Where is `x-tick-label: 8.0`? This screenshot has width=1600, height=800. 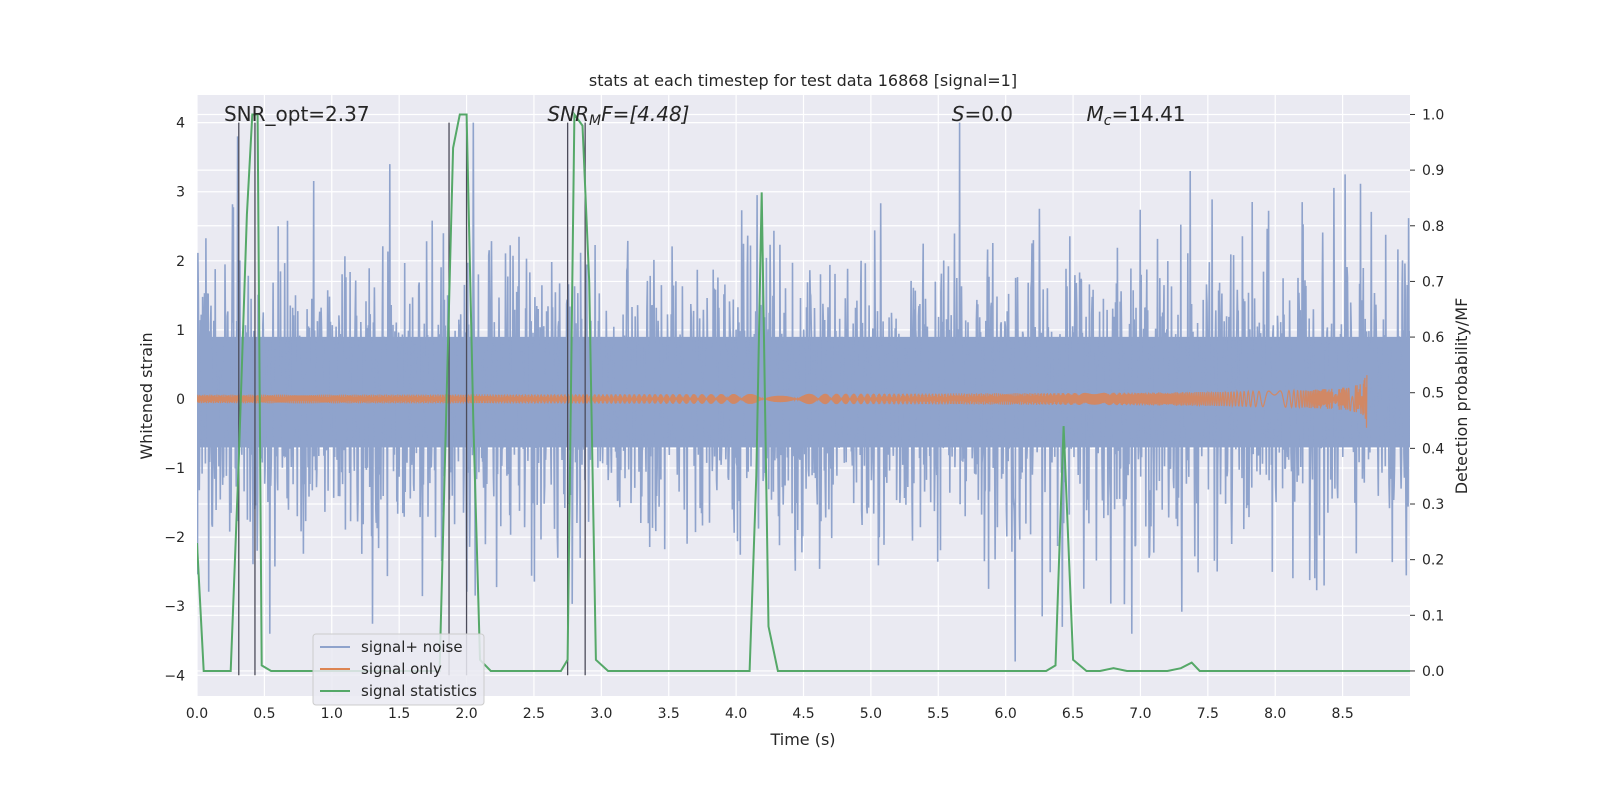
x-tick-label: 8.0 is located at coordinates (1275, 714).